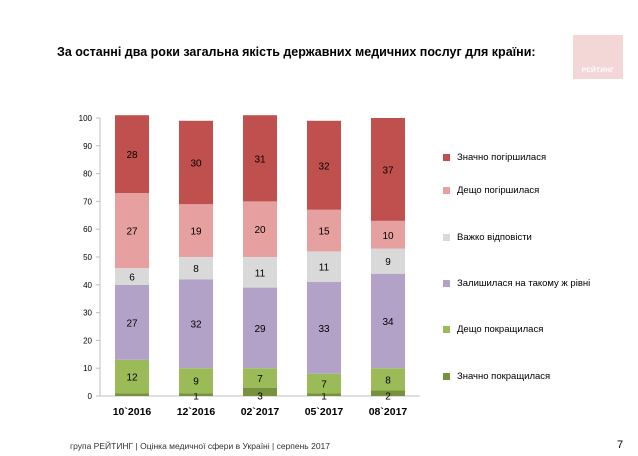 This screenshot has height=456, width=638. I want to click on y-tick-label: 70, so click(87, 201).